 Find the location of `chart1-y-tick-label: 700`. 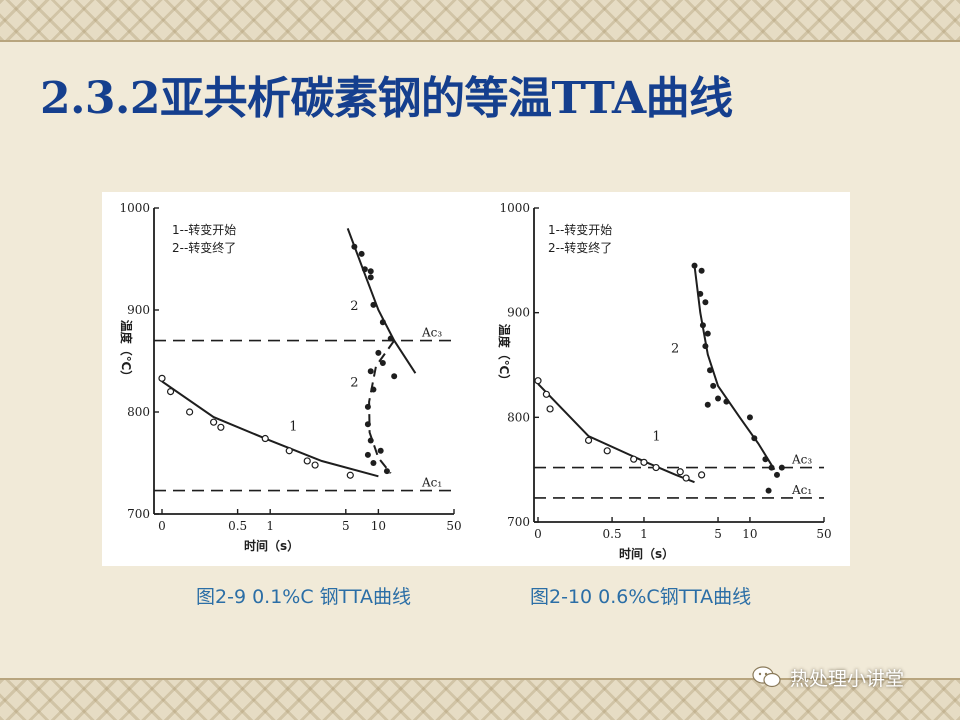

chart1-y-tick-label: 700 is located at coordinates (138, 514).